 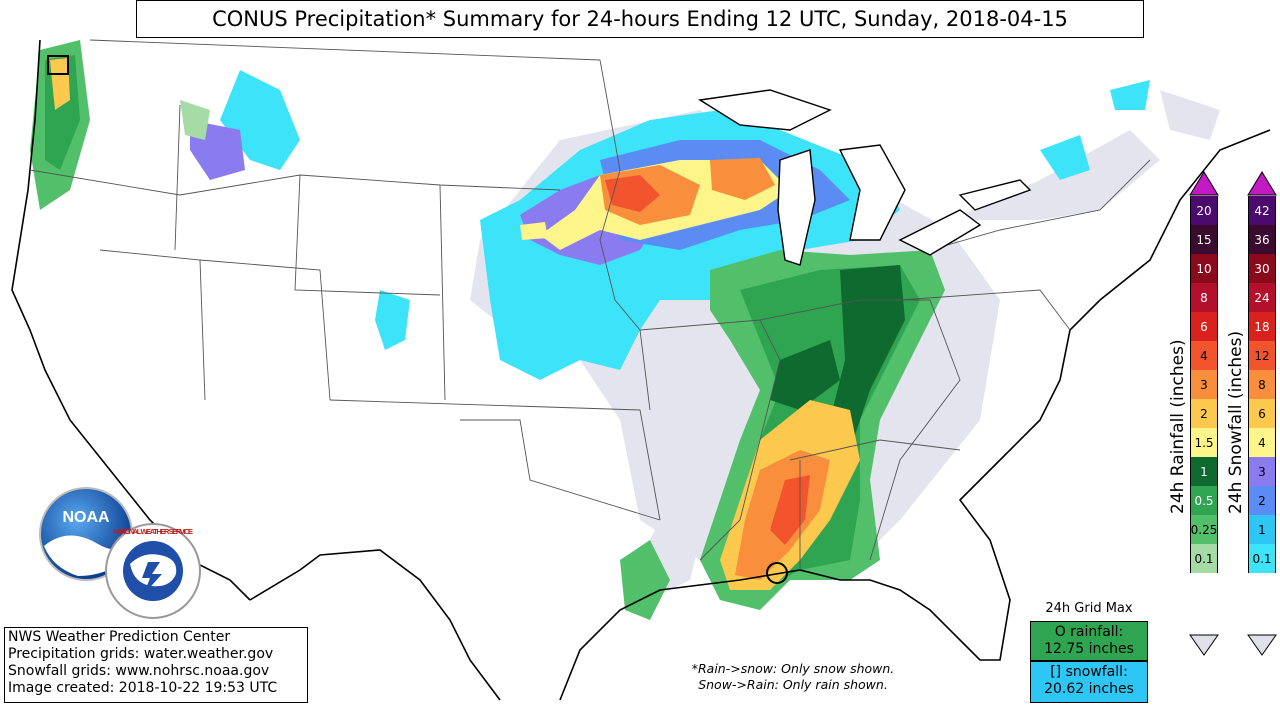 What do you see at coordinates (119, 637) in the screenshot?
I see `info-line: NWS Weather Prediction Center` at bounding box center [119, 637].